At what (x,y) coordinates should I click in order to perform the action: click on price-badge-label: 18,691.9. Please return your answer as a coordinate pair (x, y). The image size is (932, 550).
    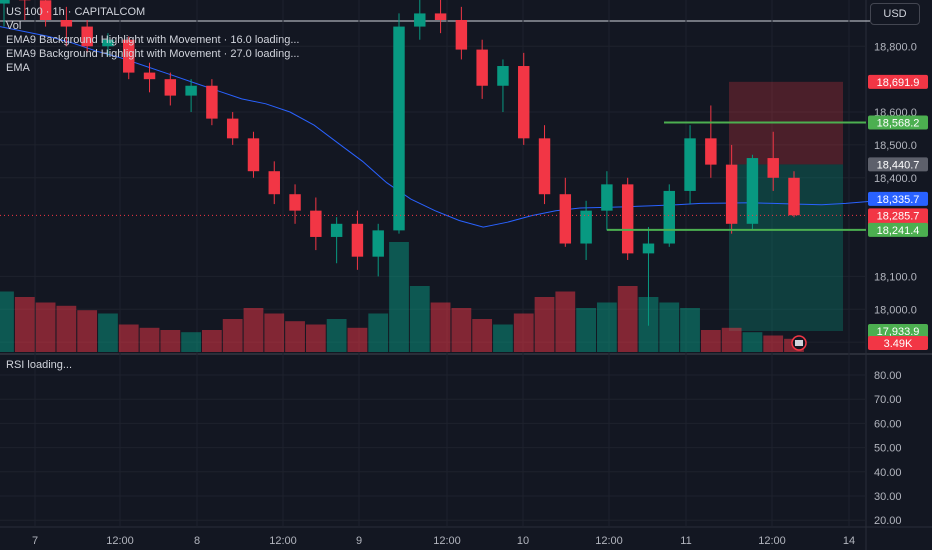
    Looking at the image, I should click on (898, 83).